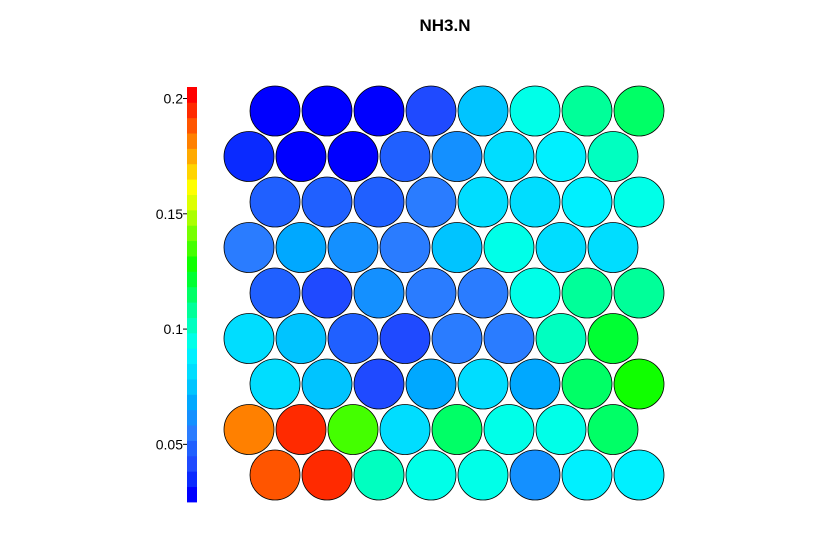 The height and width of the screenshot is (551, 816). What do you see at coordinates (174, 329) in the screenshot?
I see `color-scale-tick-label: 0.1` at bounding box center [174, 329].